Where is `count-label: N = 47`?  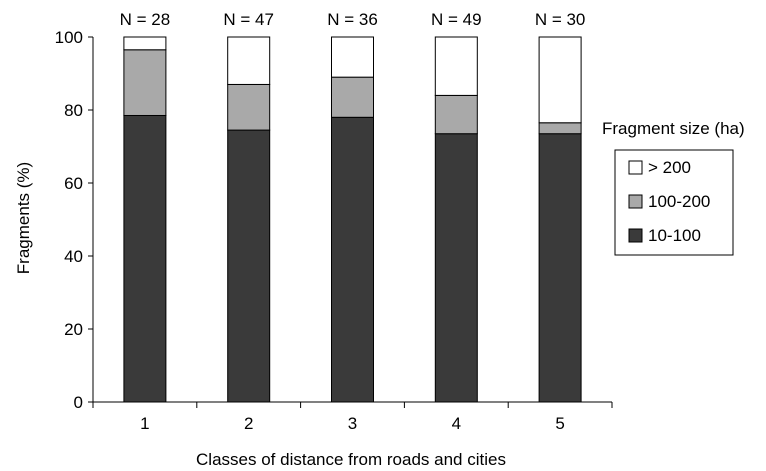 count-label: N = 47 is located at coordinates (248, 19).